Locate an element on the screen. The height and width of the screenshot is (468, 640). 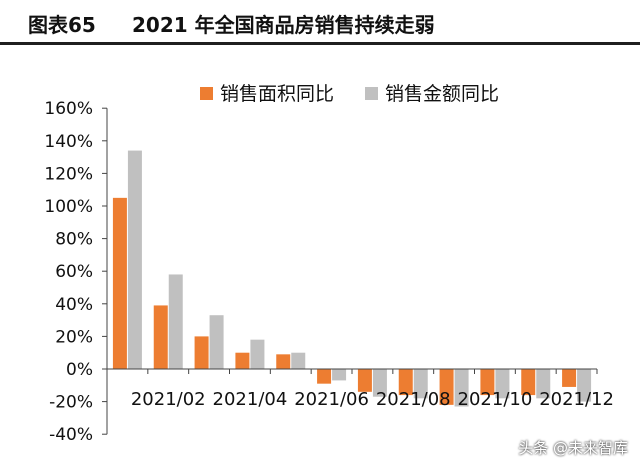
x-tick-label: 2021/06 is located at coordinates (331, 399).